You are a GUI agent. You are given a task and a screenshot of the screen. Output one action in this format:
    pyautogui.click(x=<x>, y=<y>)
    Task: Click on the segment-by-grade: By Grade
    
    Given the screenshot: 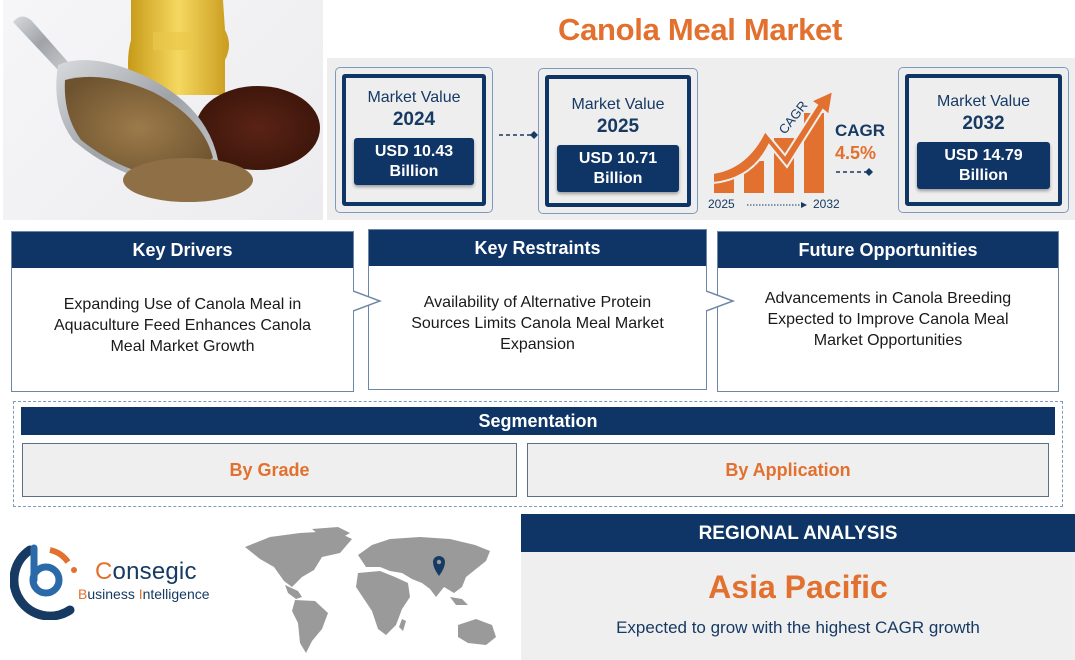 What is the action you would take?
    pyautogui.click(x=269, y=470)
    